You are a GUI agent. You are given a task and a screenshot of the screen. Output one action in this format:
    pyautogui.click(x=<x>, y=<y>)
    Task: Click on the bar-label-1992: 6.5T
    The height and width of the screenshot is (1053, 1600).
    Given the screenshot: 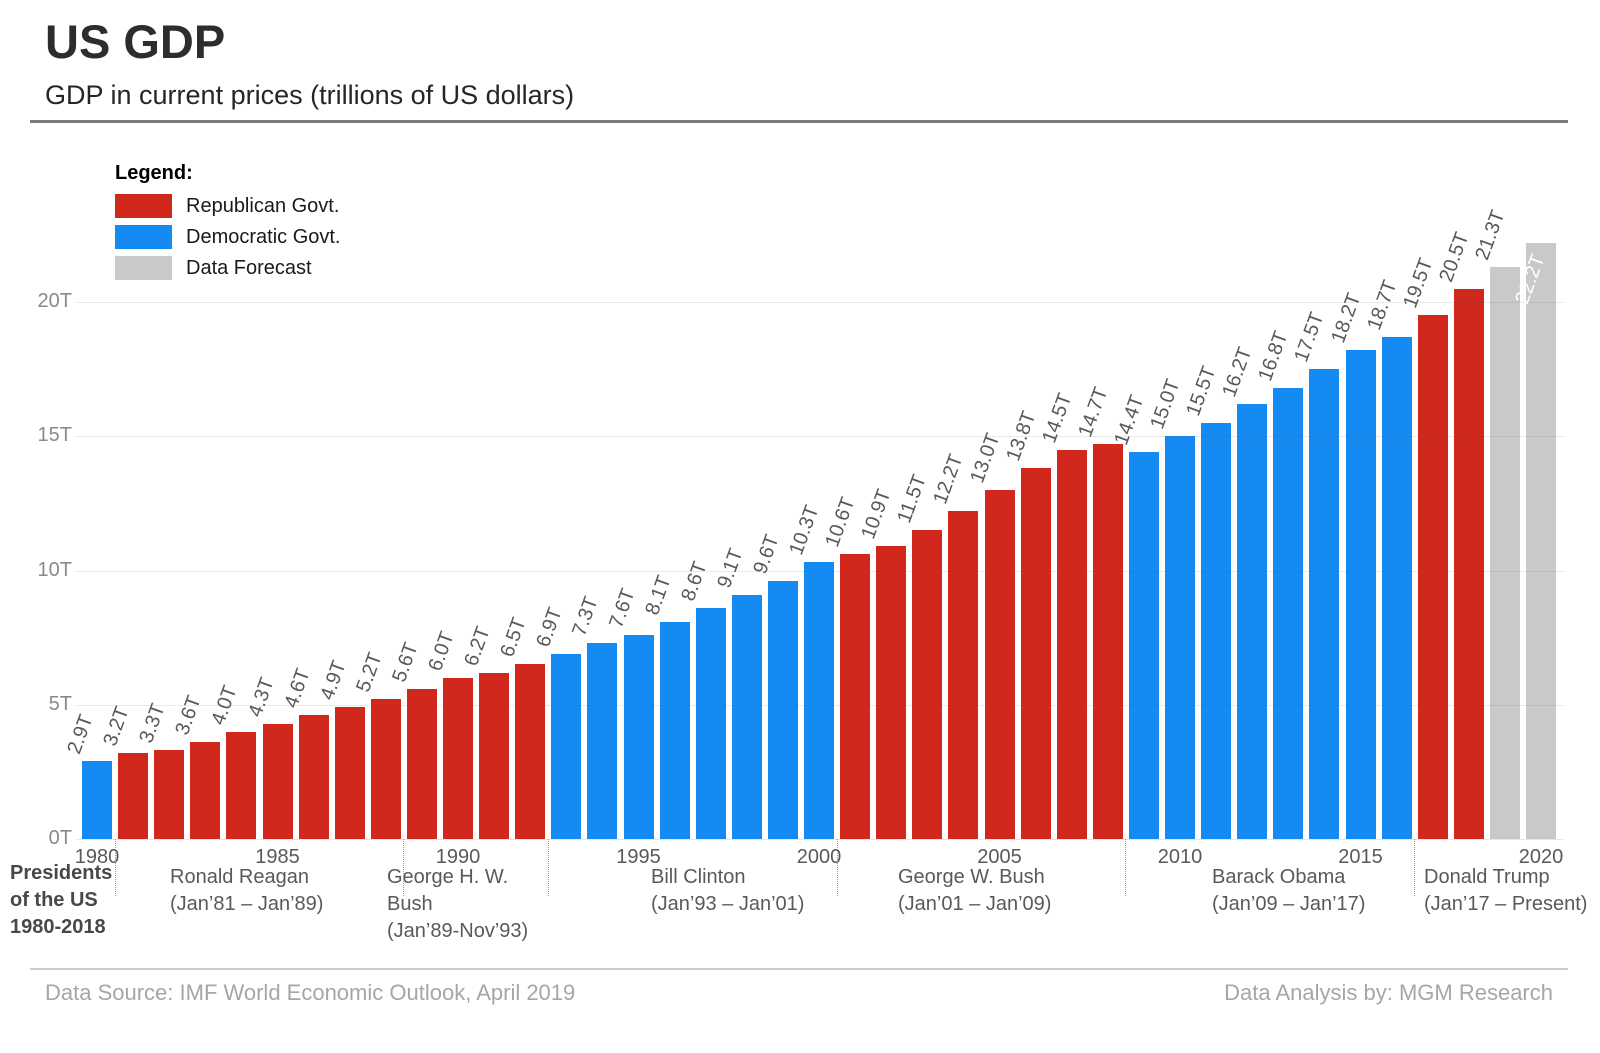 What is the action you would take?
    pyautogui.click(x=513, y=638)
    